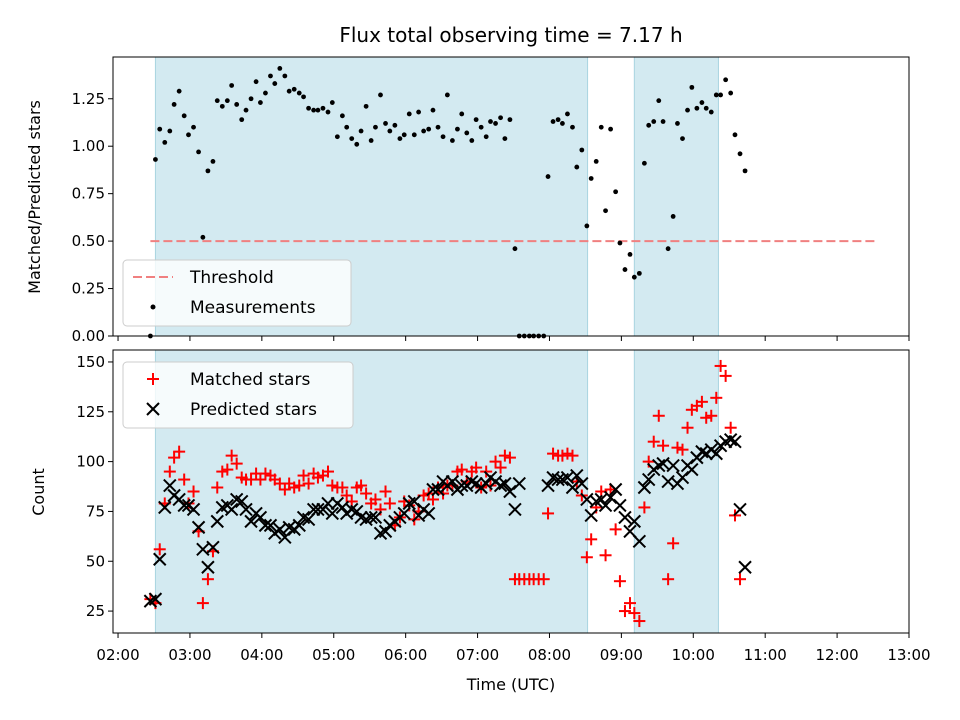  Describe the element at coordinates (510, 684) in the screenshot. I see `x-axis-label: Time (UTC)` at that location.